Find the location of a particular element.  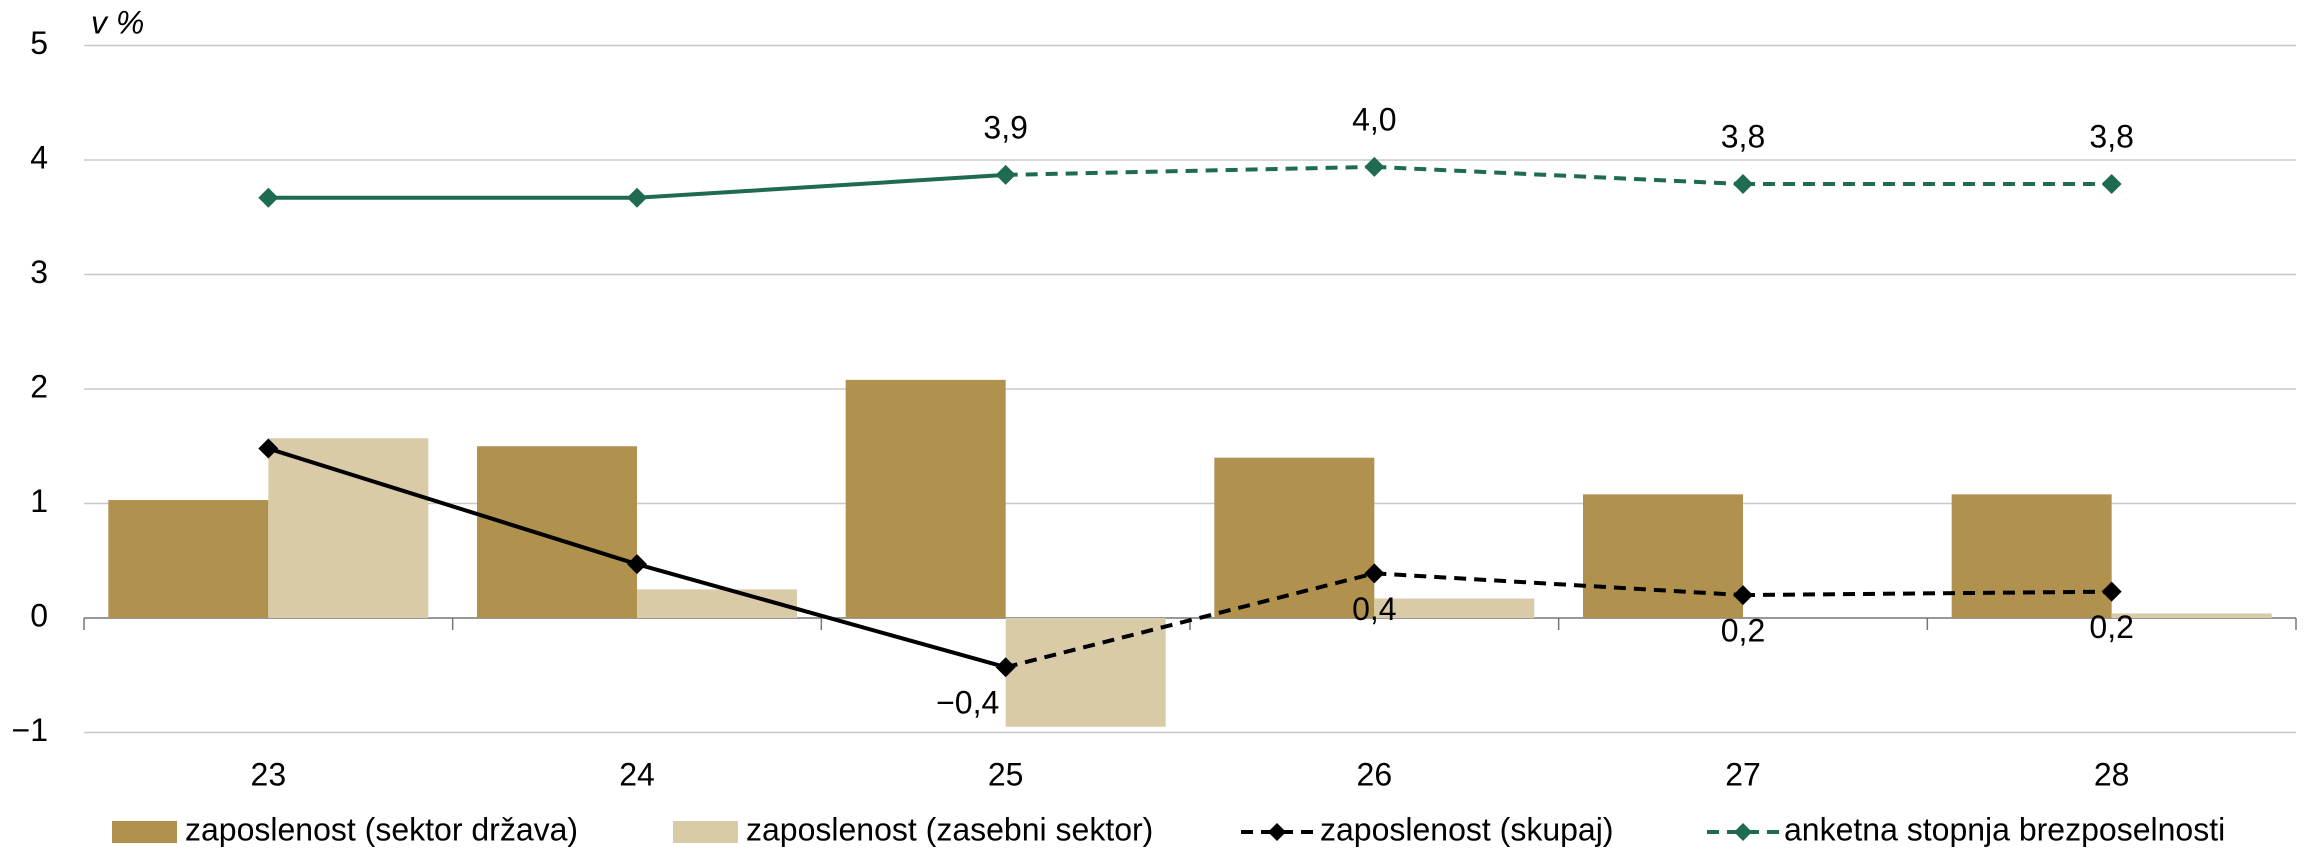

y-tick-label: 0 is located at coordinates (39, 615).